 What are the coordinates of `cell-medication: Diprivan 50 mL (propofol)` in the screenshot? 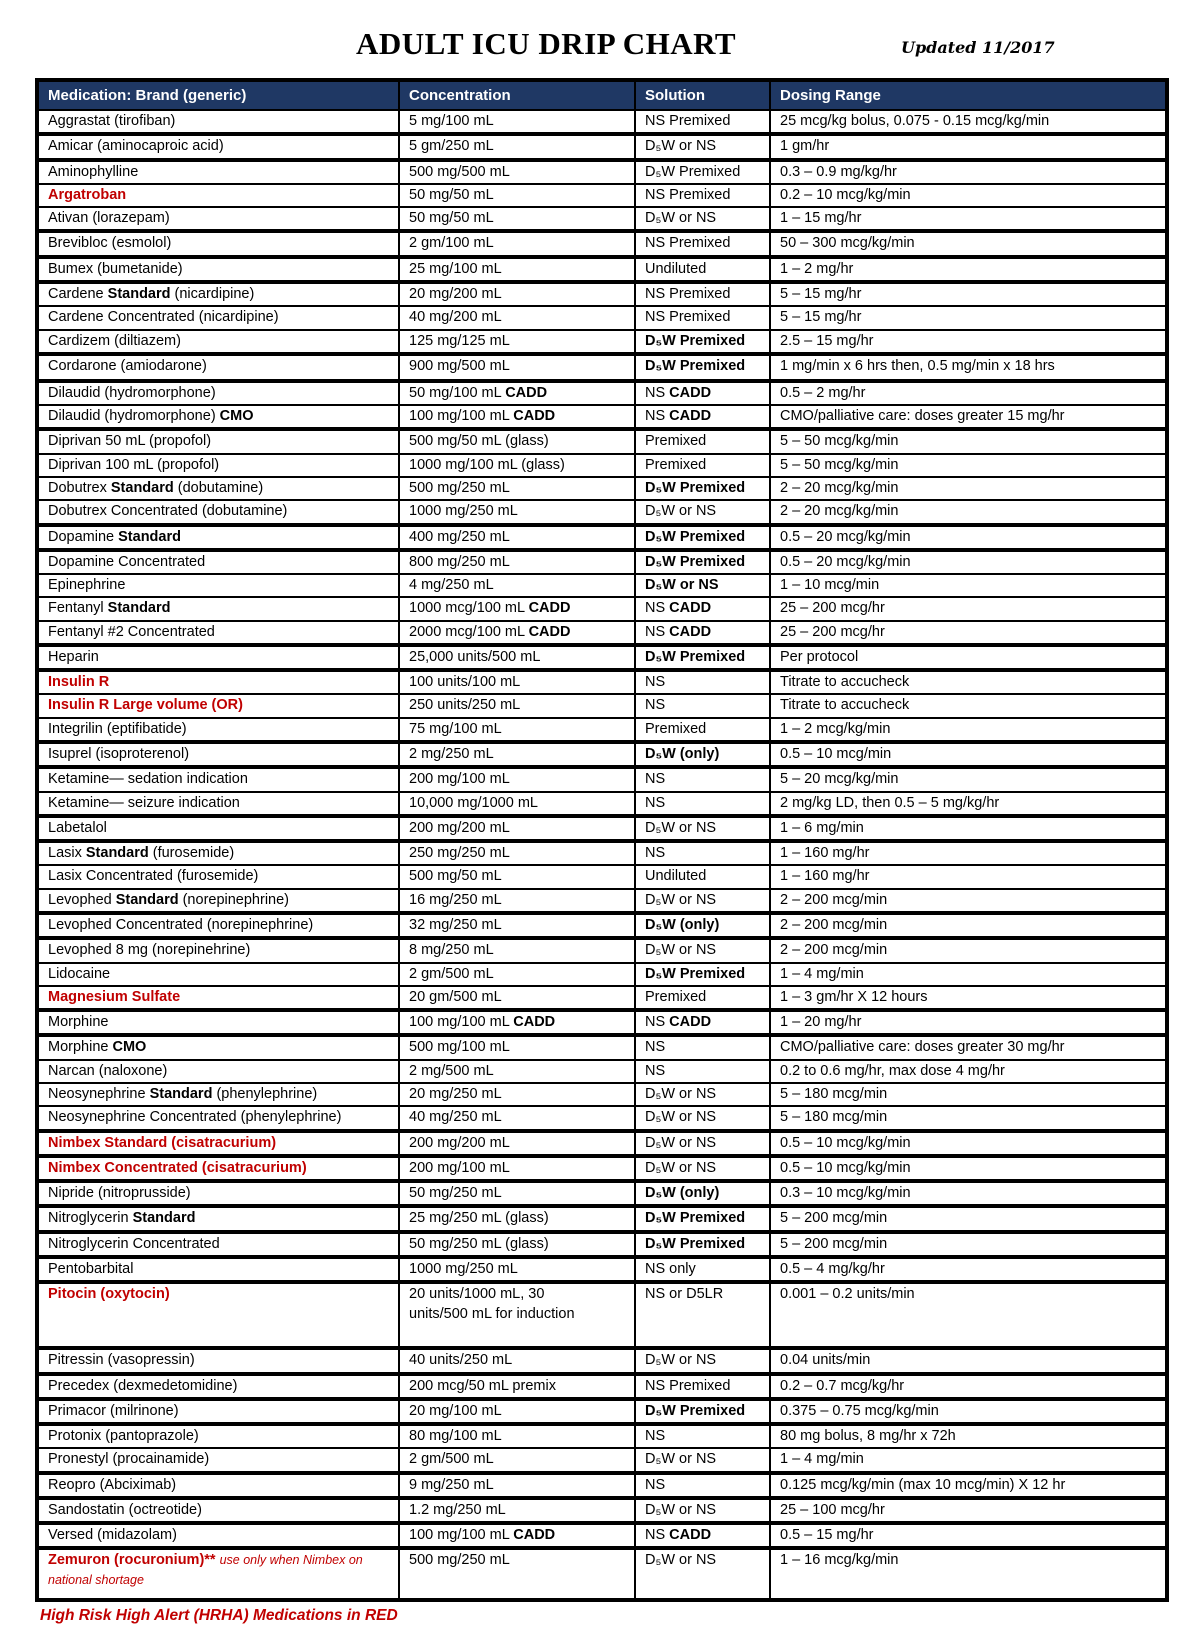 It's located at (218, 441).